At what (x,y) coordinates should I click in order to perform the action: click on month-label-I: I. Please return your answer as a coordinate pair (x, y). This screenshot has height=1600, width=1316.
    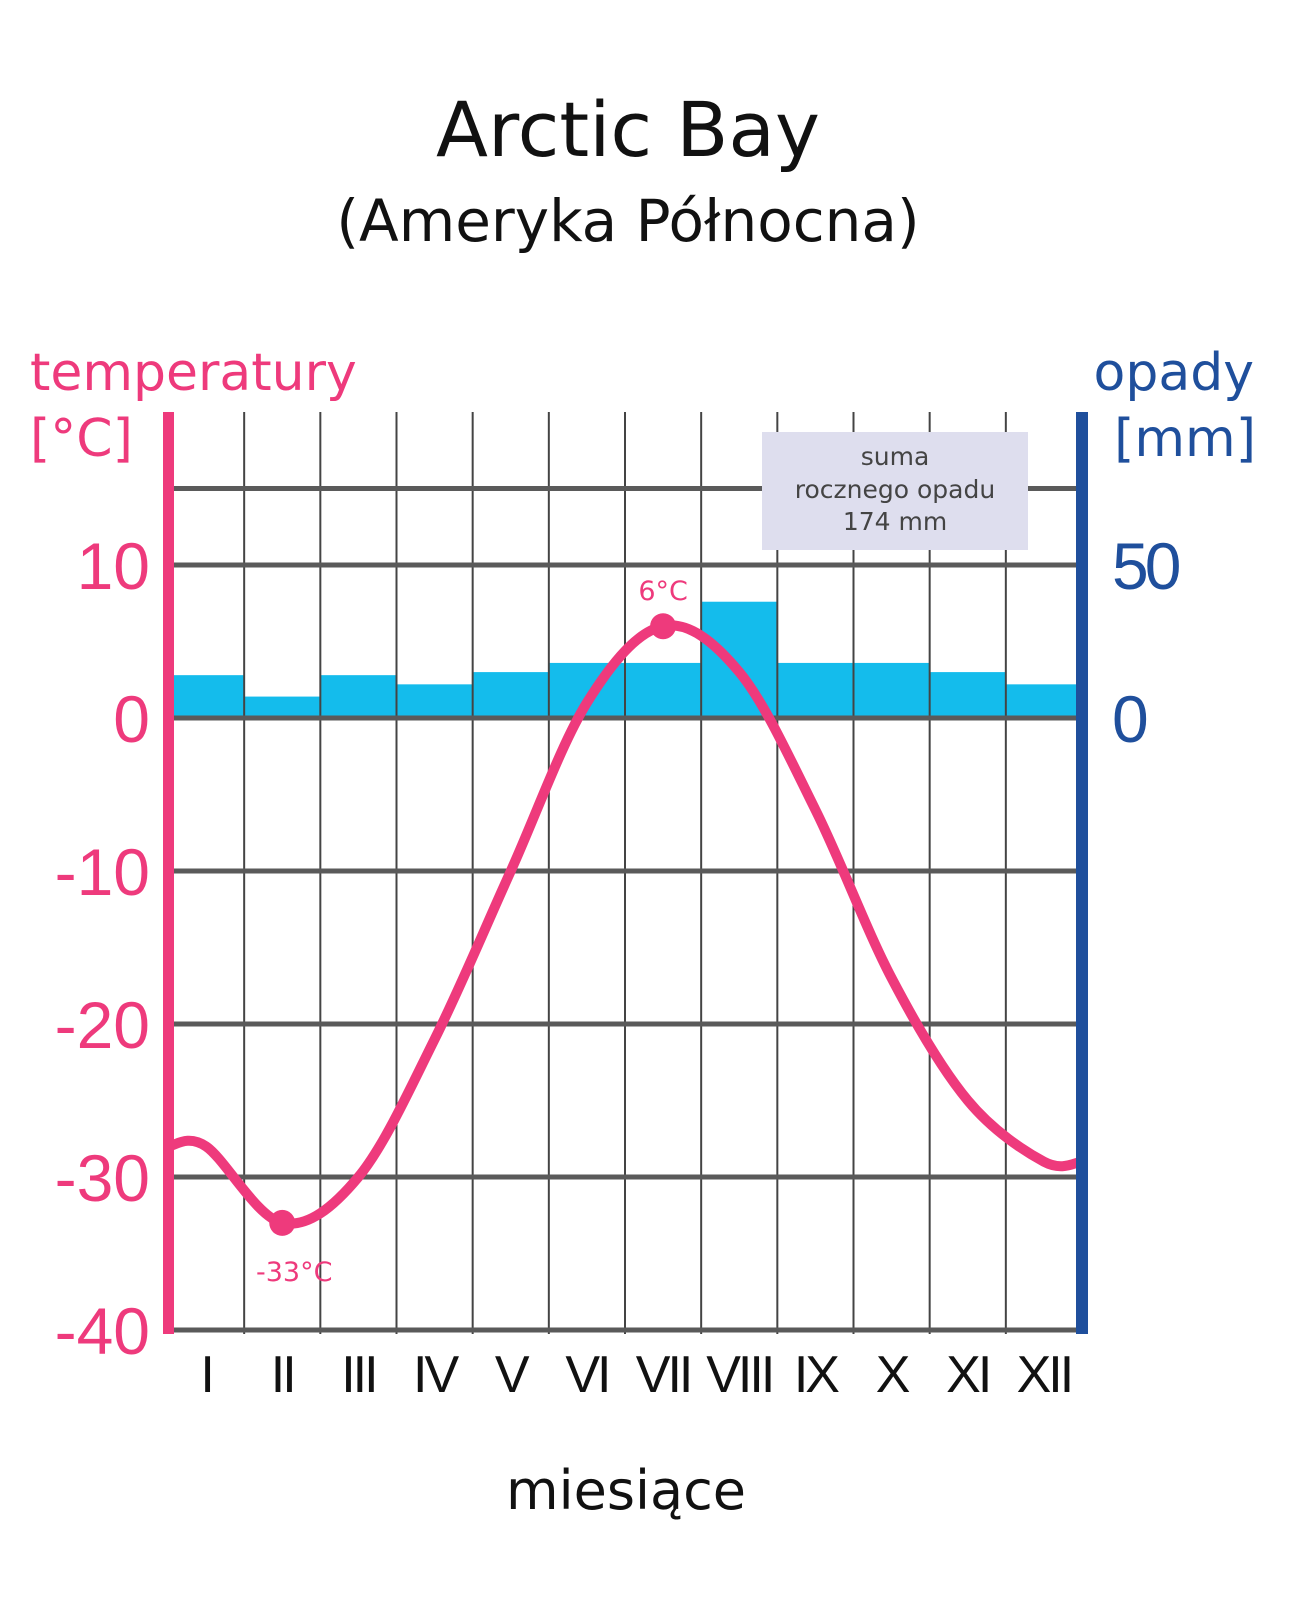
    Looking at the image, I should click on (205, 1375).